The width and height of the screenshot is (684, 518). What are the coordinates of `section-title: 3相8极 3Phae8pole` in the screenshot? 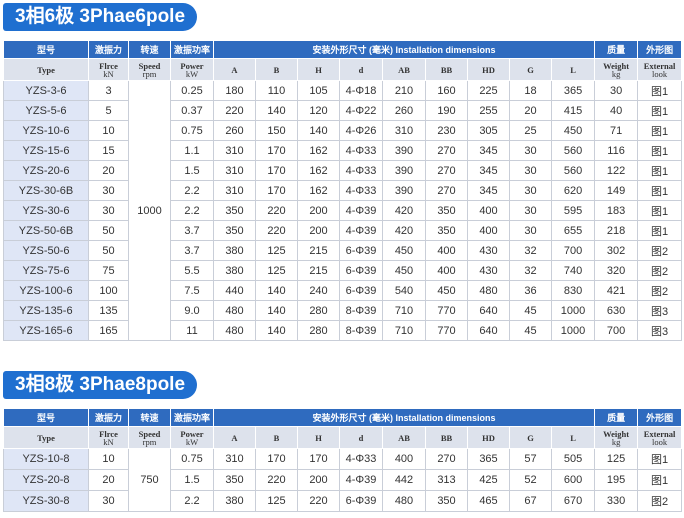 It's located at (100, 385).